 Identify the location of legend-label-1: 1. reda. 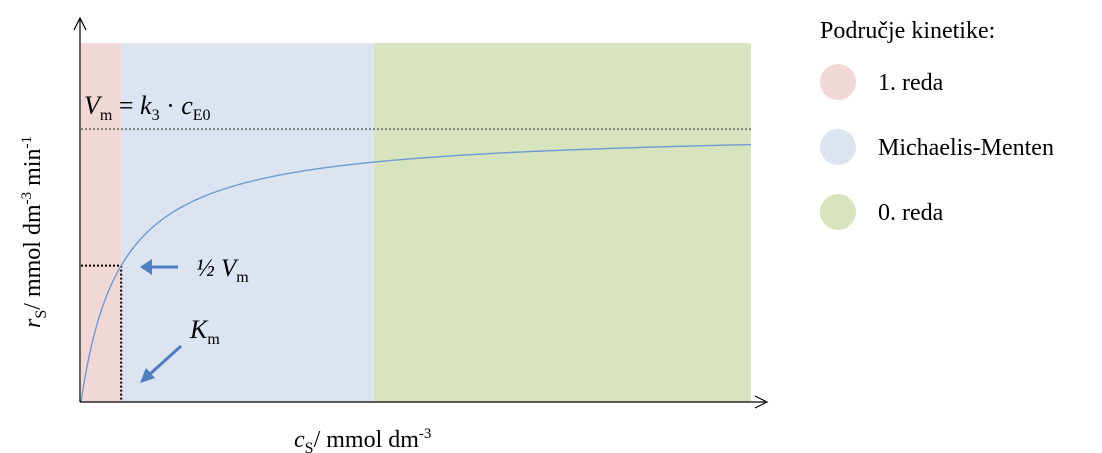
(911, 83).